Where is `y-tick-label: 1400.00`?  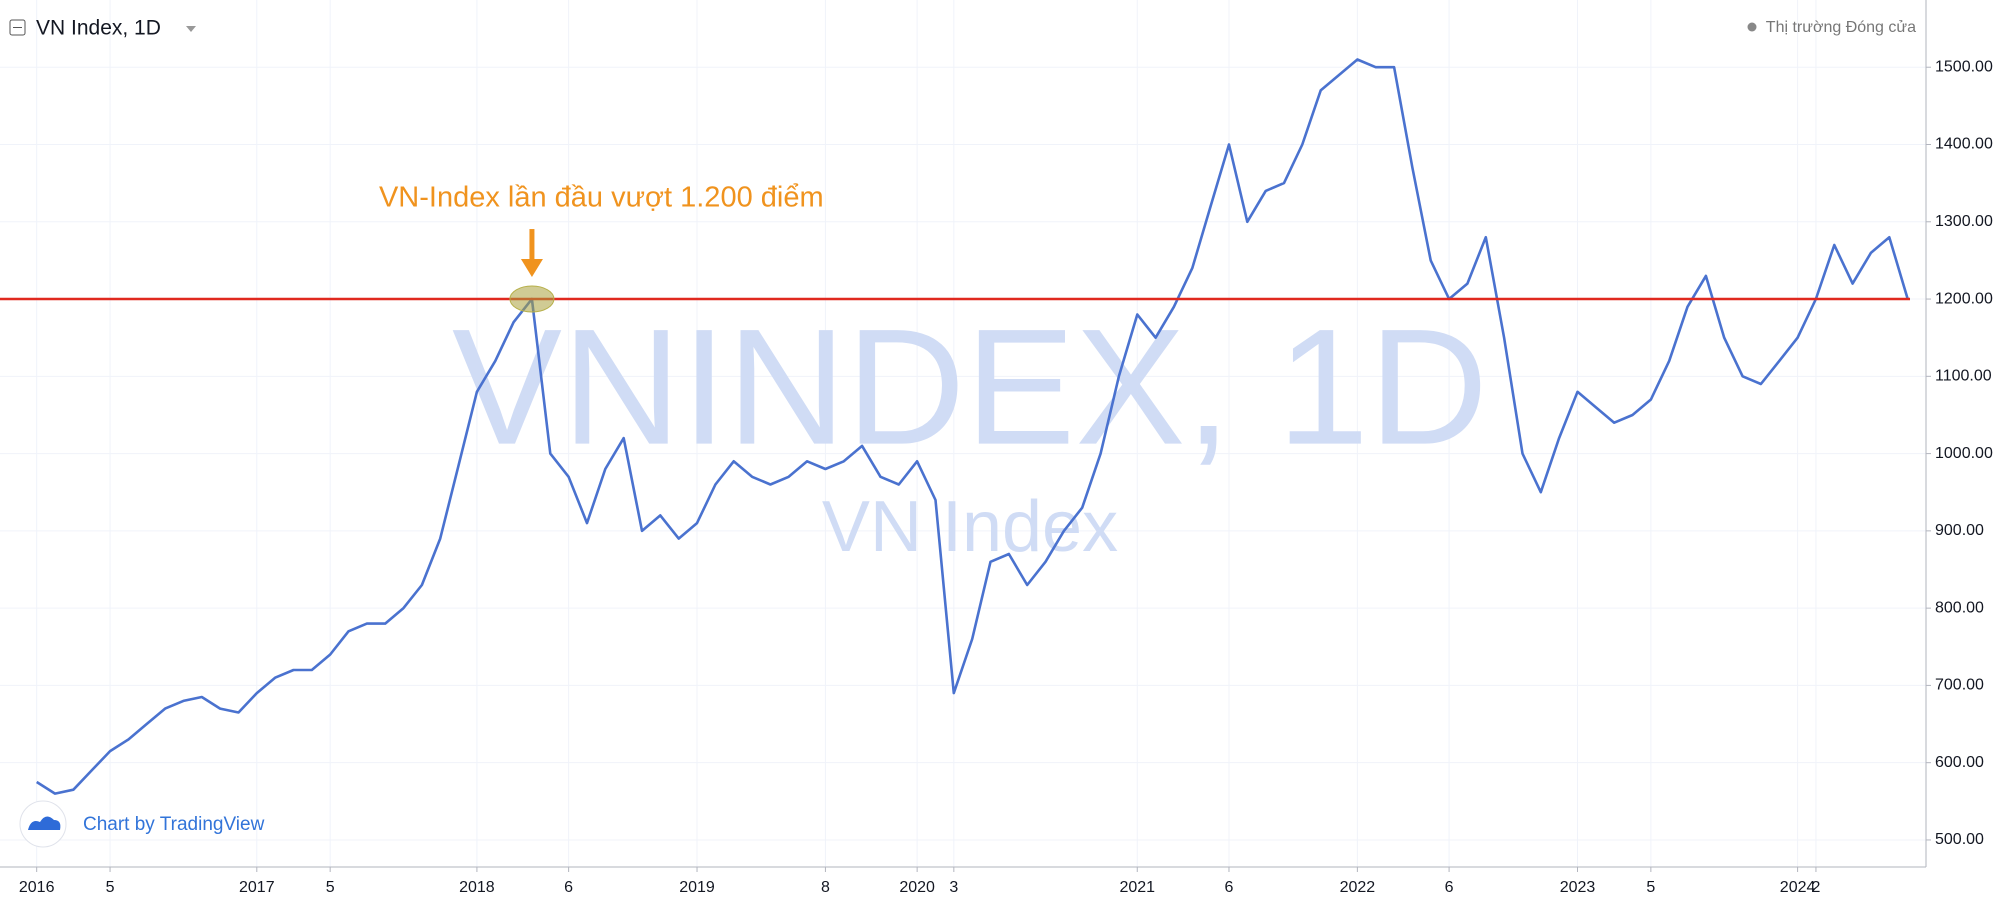 y-tick-label: 1400.00 is located at coordinates (1964, 144).